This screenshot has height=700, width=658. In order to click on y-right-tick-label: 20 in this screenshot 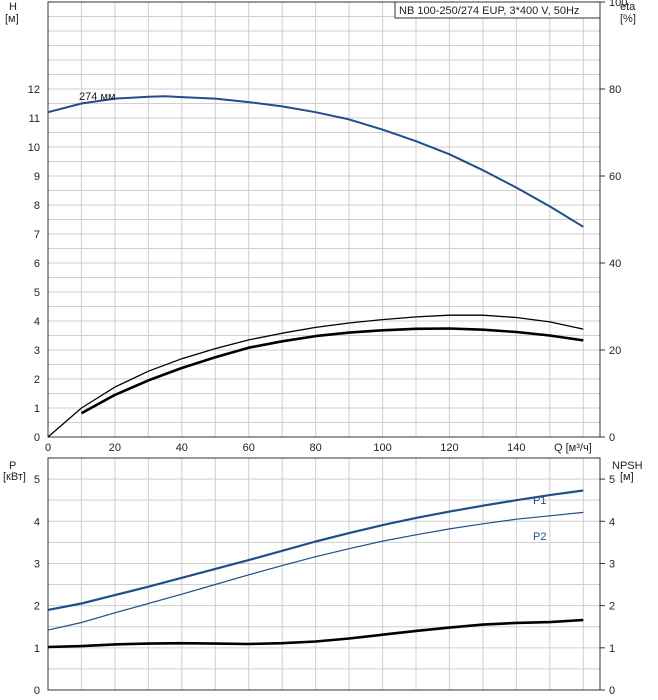, I will do `click(615, 351)`.